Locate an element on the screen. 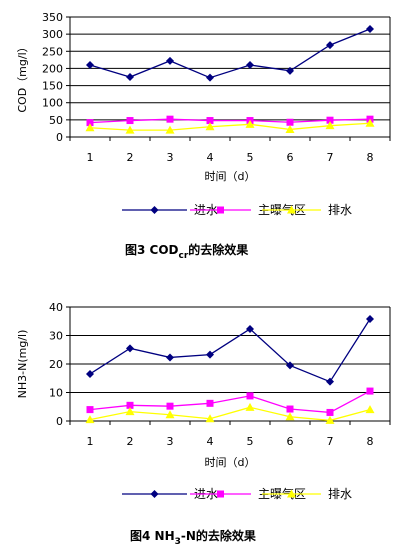 This screenshot has height=554, width=403. y-tick-label: 350 is located at coordinates (52, 17).